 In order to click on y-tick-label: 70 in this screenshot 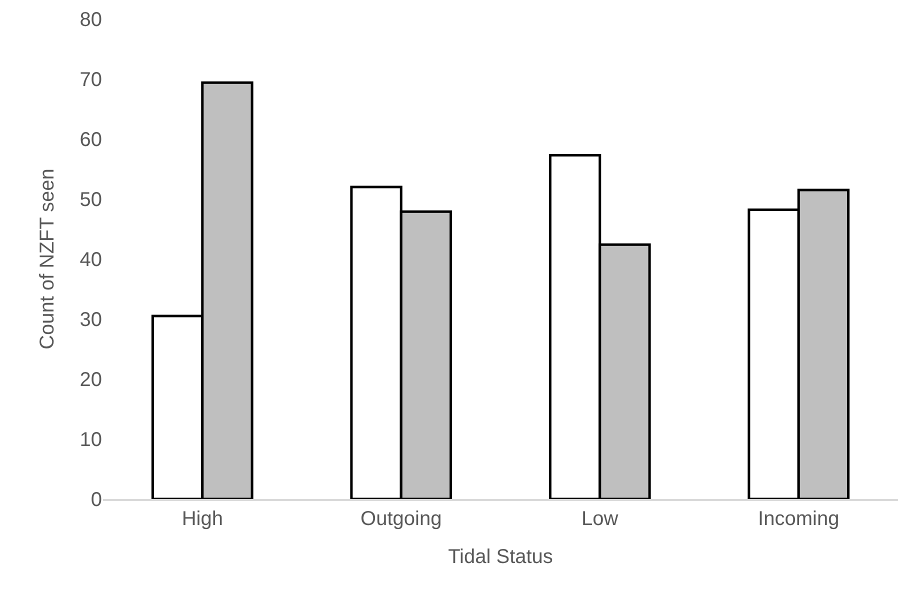, I will do `click(91, 80)`.